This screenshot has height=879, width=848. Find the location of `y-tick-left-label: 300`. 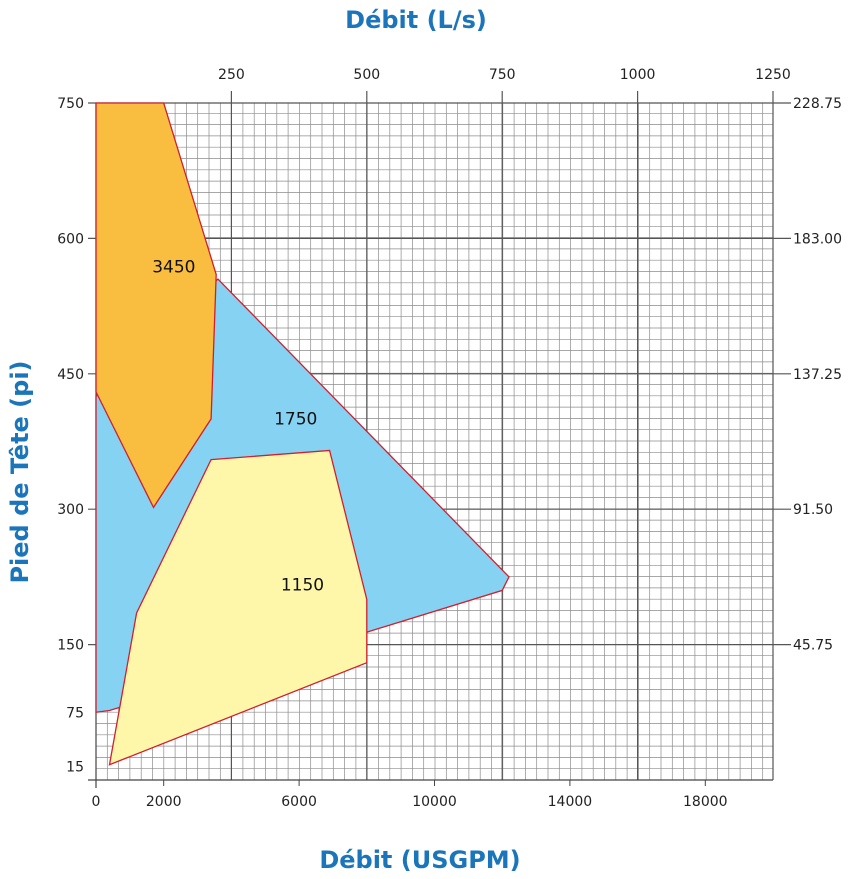

y-tick-left-label: 300 is located at coordinates (70, 510).